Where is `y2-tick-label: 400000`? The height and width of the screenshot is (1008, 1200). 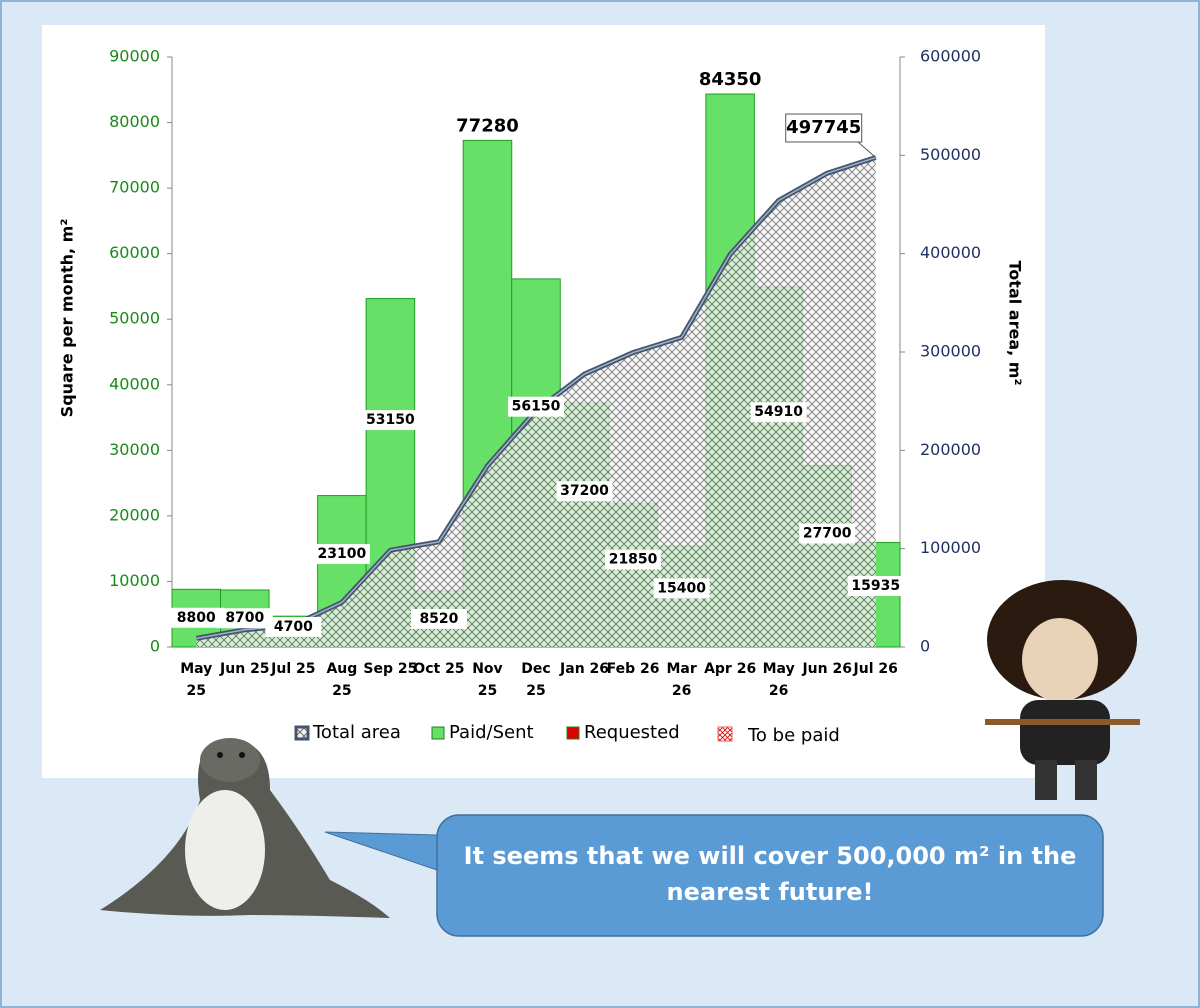
y2-tick-label: 400000 is located at coordinates (950, 252).